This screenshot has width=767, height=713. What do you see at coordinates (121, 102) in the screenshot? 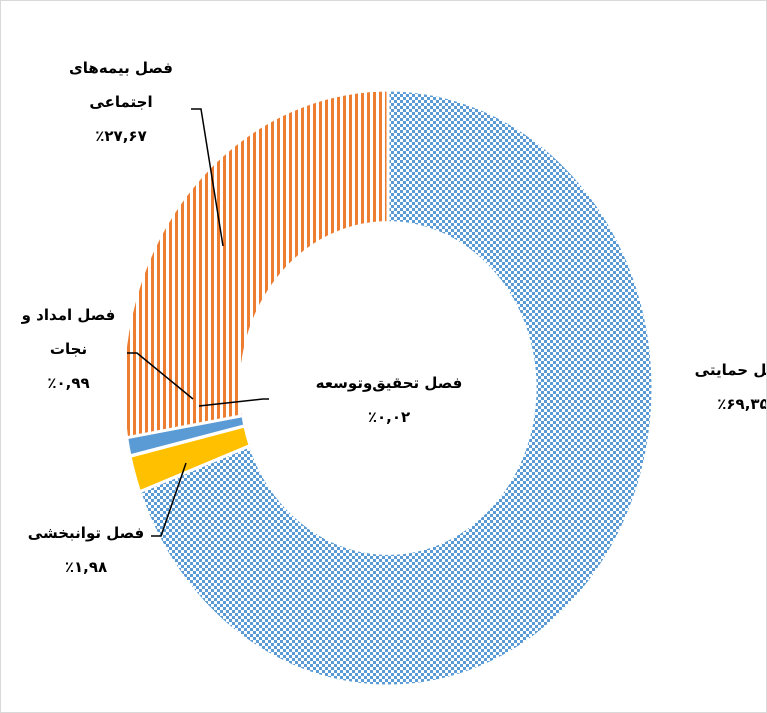
I see `slice-label: فصل بیمه‌های اجتماعی ٪۲۷,۶۷` at bounding box center [121, 102].